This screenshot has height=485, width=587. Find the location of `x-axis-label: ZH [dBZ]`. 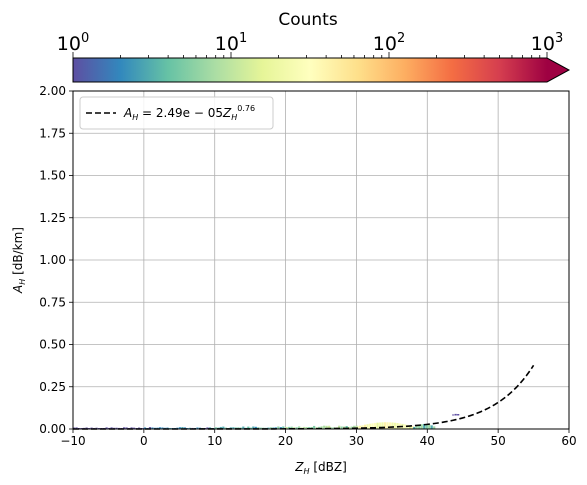

x-axis-label: ZH [dBZ] is located at coordinates (320, 468).